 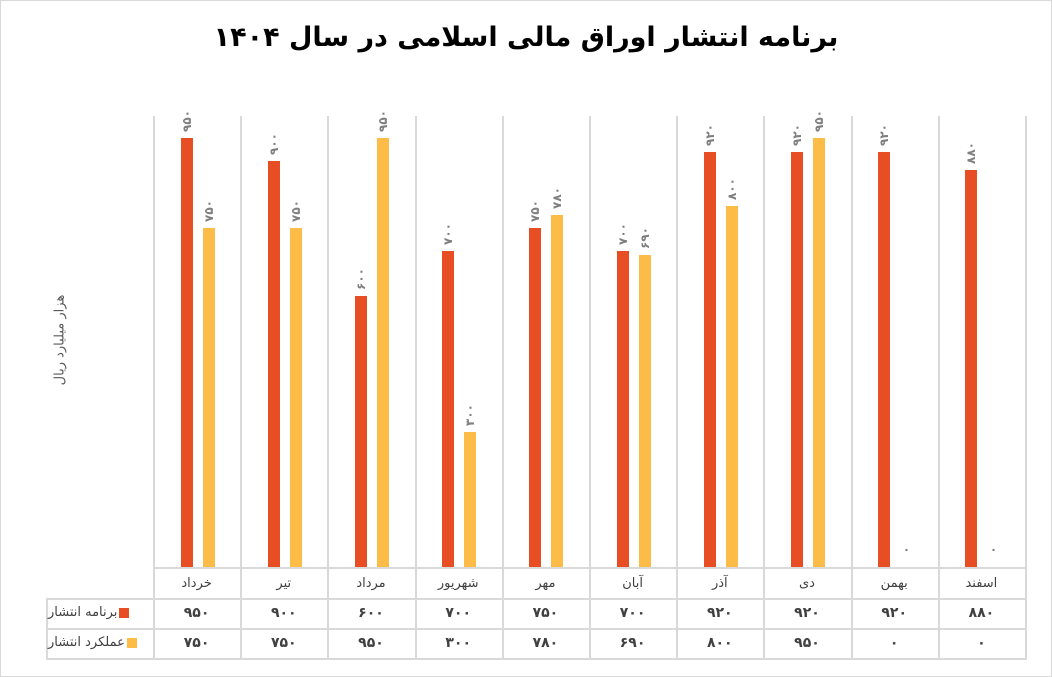 I want to click on data-label-actual: ۶۹۰, so click(x=644, y=238).